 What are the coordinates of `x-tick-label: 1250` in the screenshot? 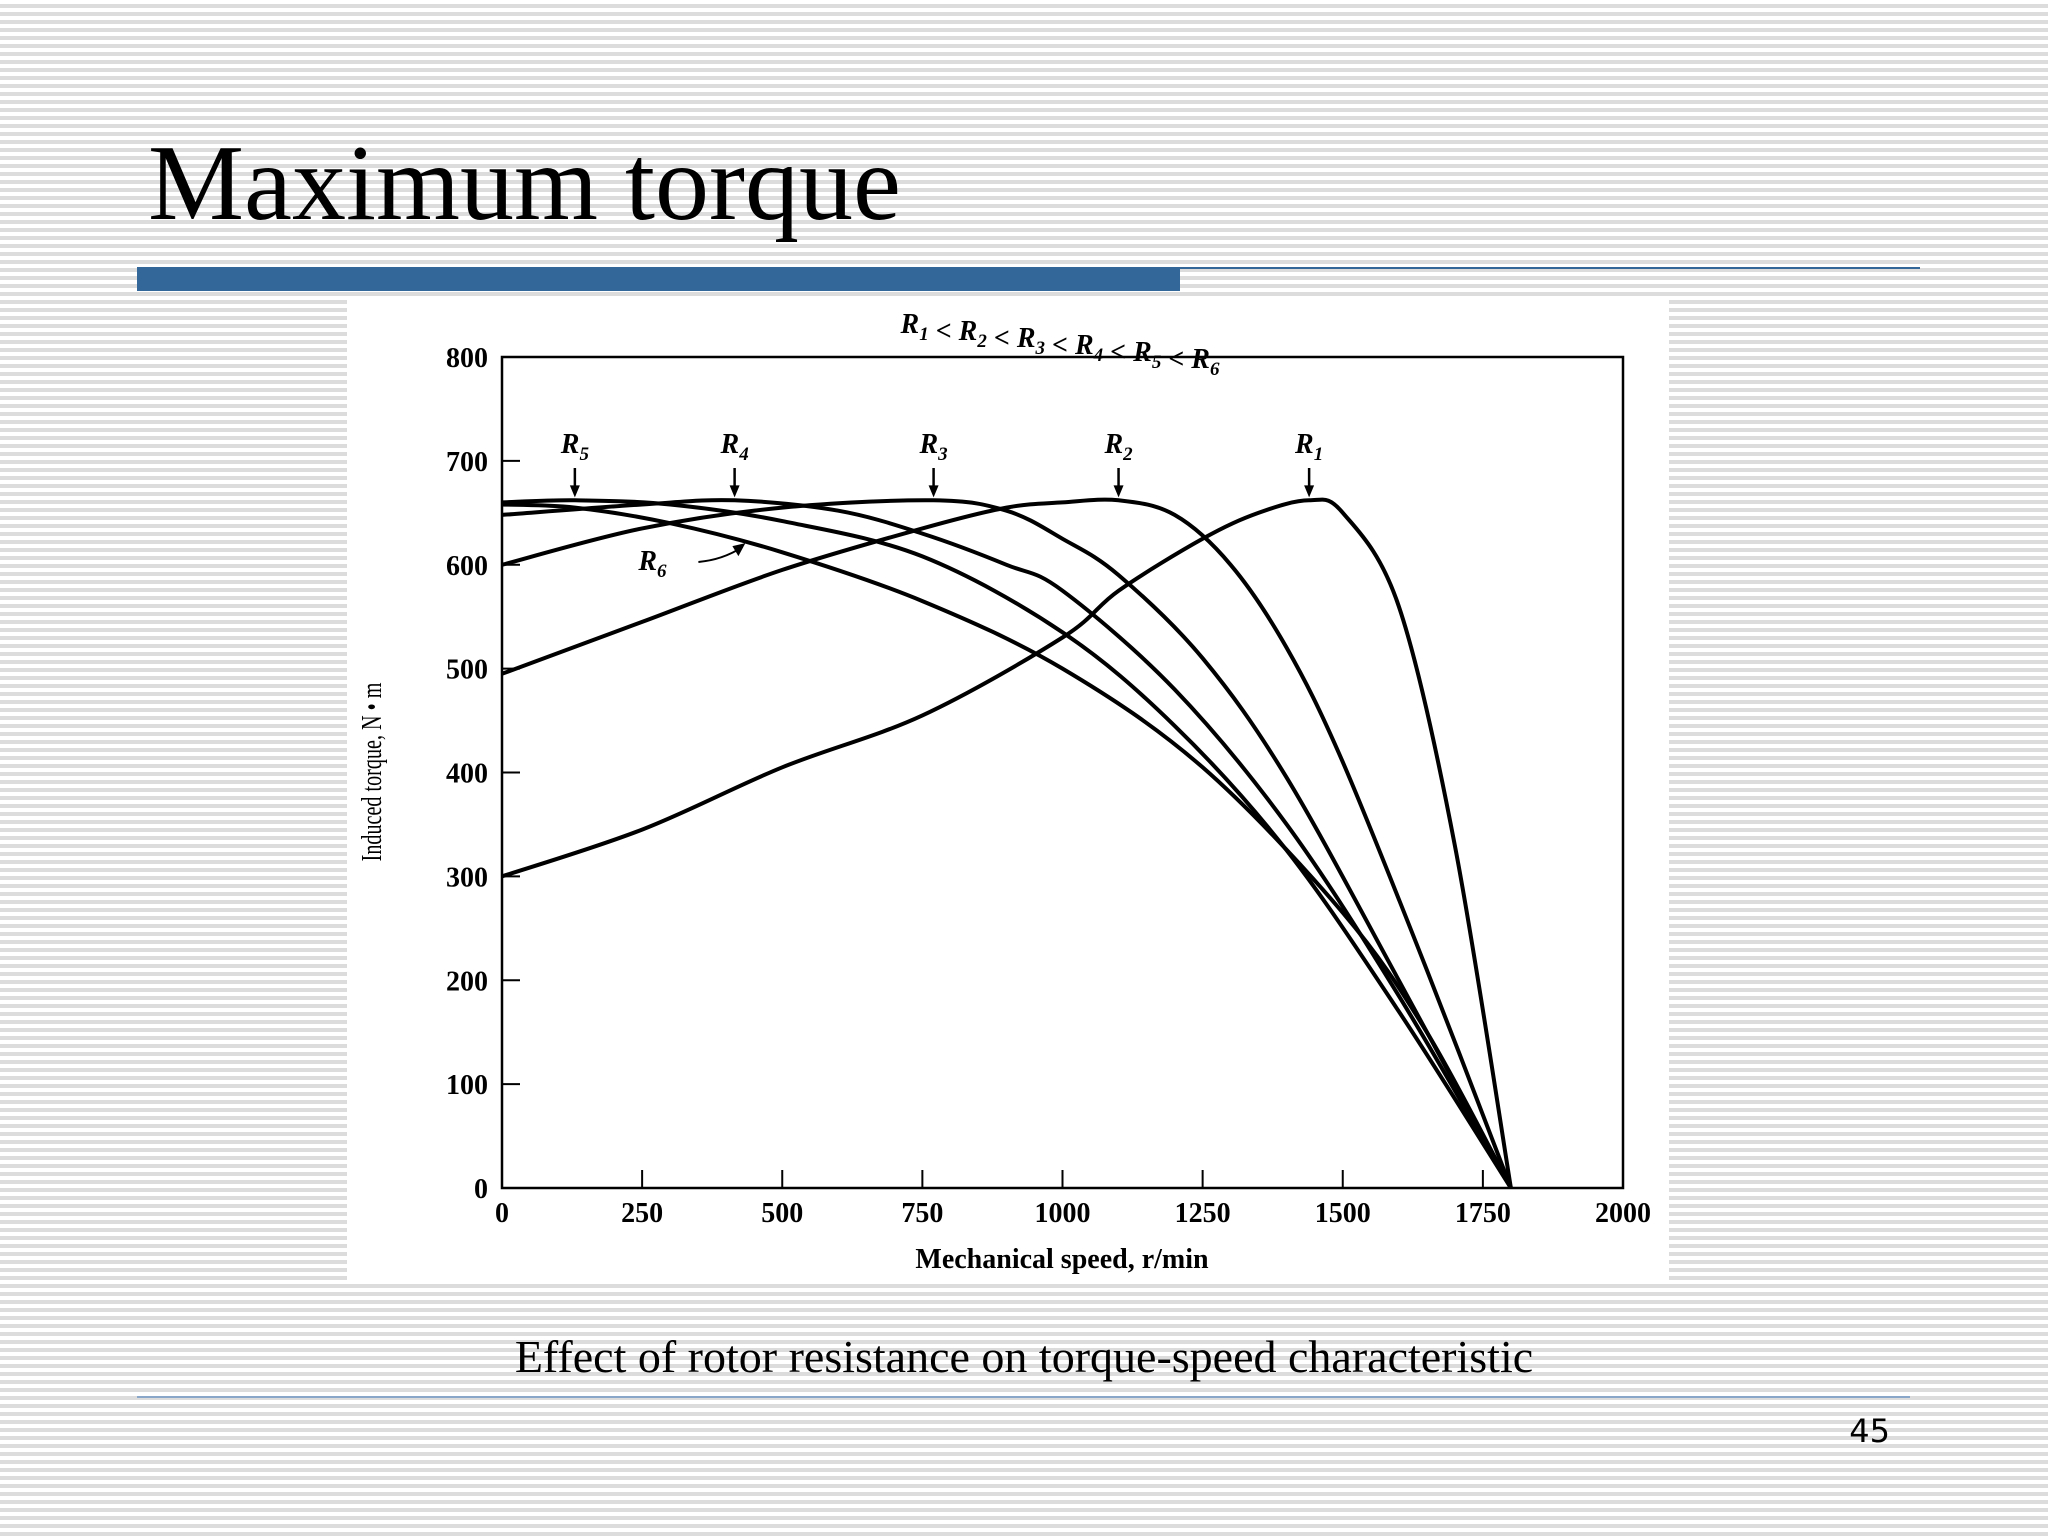 It's located at (1203, 1213).